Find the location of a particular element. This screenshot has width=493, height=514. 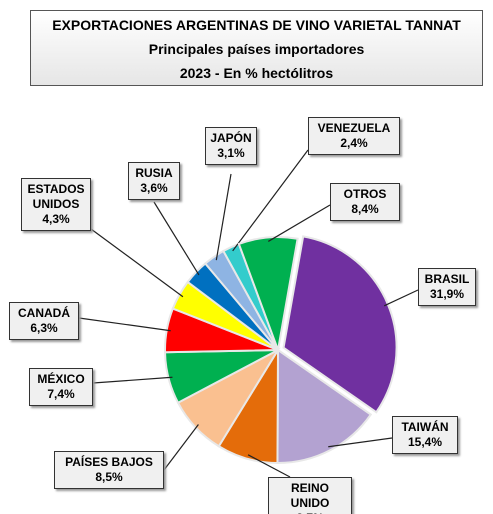

slice-name: PAÍSES BAJOS is located at coordinates (109, 462).